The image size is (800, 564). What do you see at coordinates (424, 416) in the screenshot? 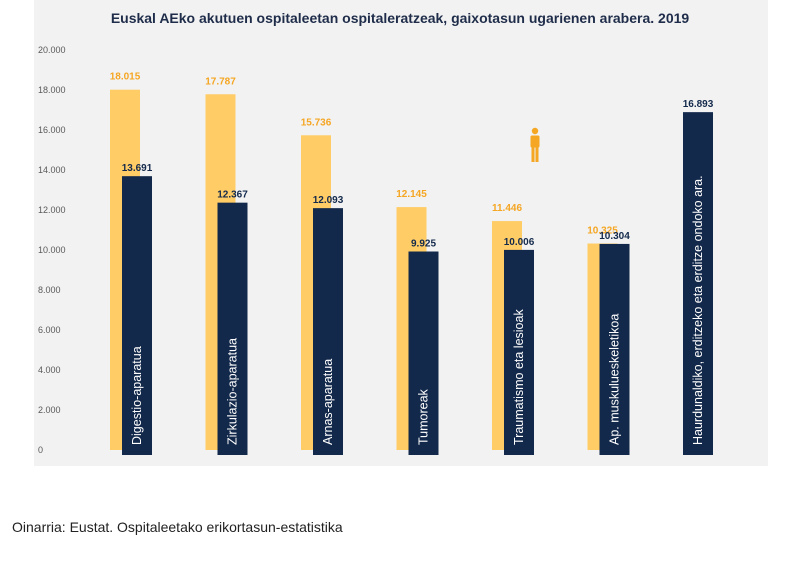
I see `category-label: Tumoreak` at bounding box center [424, 416].